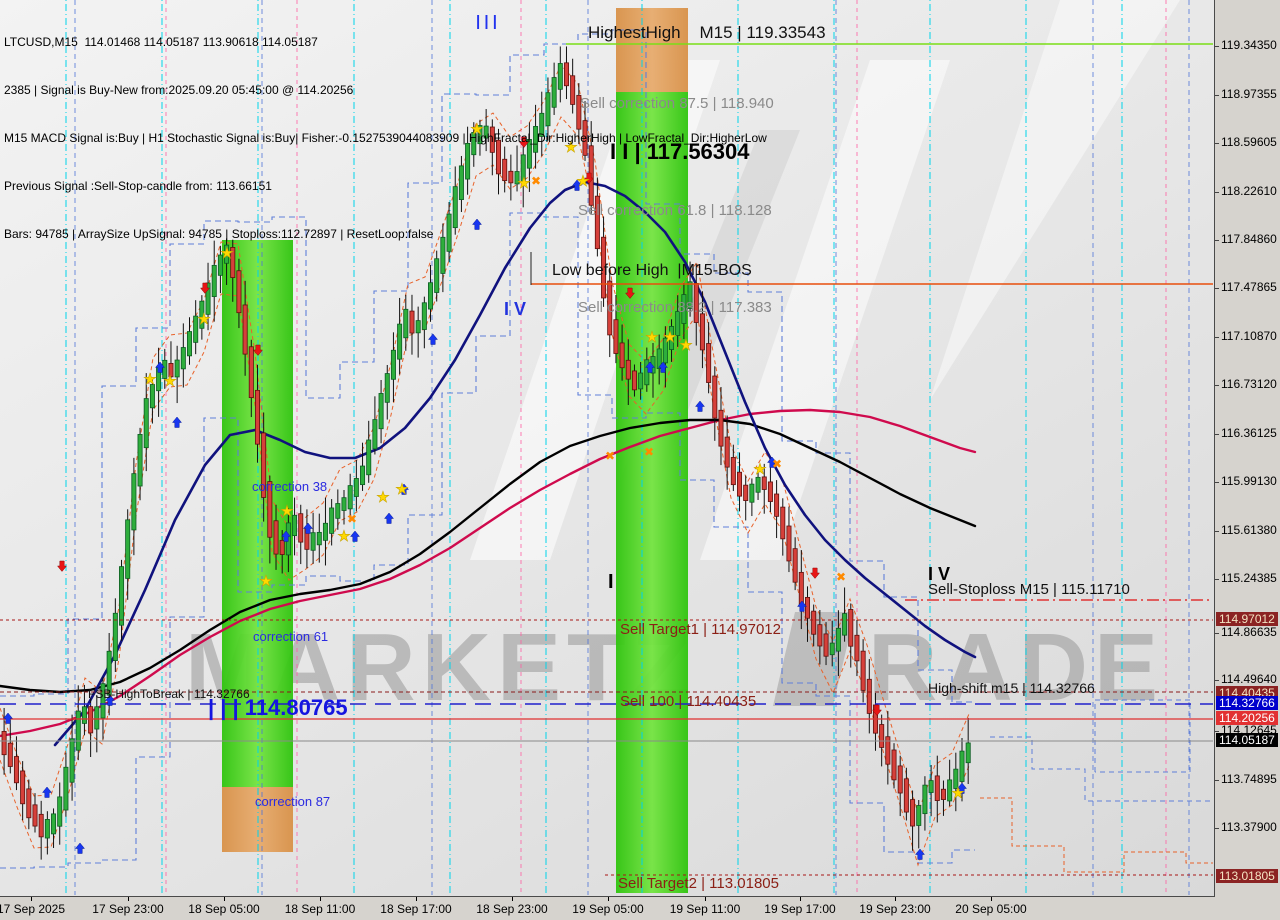 This screenshot has height=920, width=1280. What do you see at coordinates (1249, 336) in the screenshot?
I see `y-tick-label: 117.10870` at bounding box center [1249, 336].